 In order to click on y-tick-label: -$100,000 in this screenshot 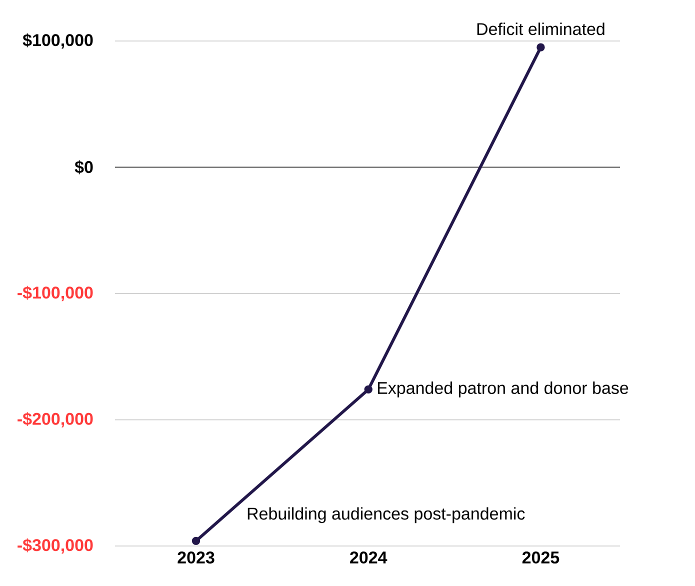, I will do `click(55, 294)`.